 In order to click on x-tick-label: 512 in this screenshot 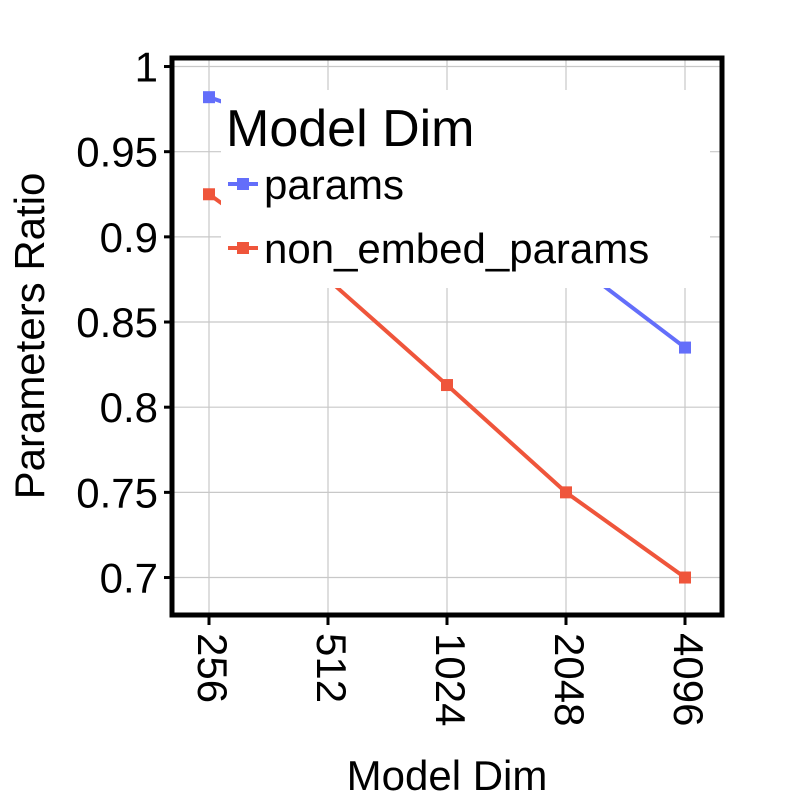, I will do `click(331, 668)`.